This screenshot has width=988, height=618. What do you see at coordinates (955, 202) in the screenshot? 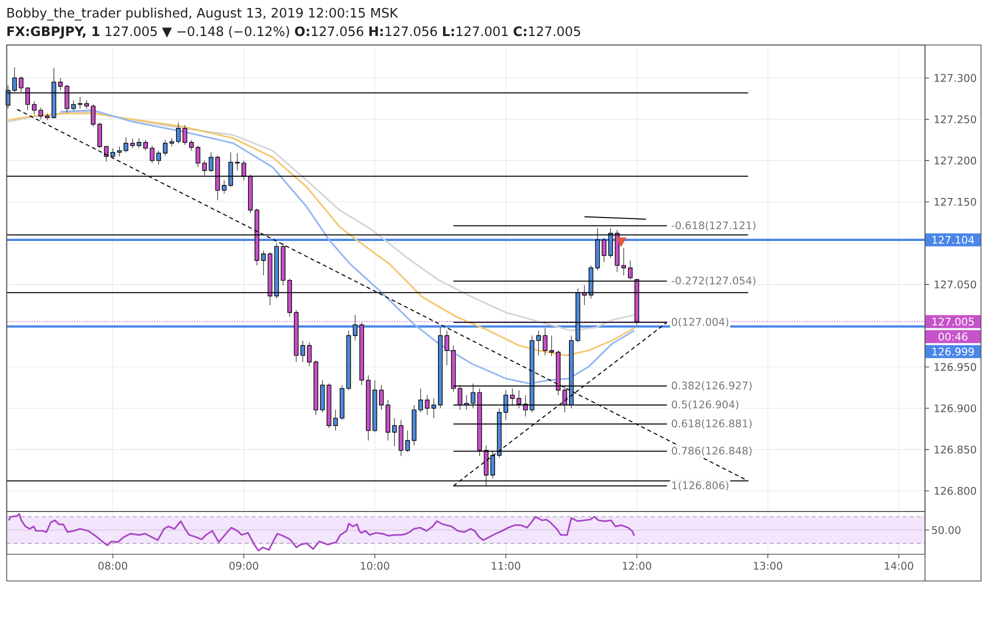
I see `y-tick-label: 127.150` at bounding box center [955, 202].